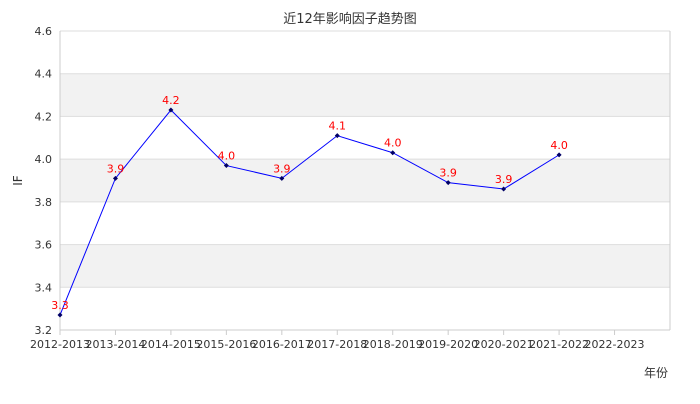 The width and height of the screenshot is (700, 404). What do you see at coordinates (171, 100) in the screenshot?
I see `data-label: 4.2` at bounding box center [171, 100].